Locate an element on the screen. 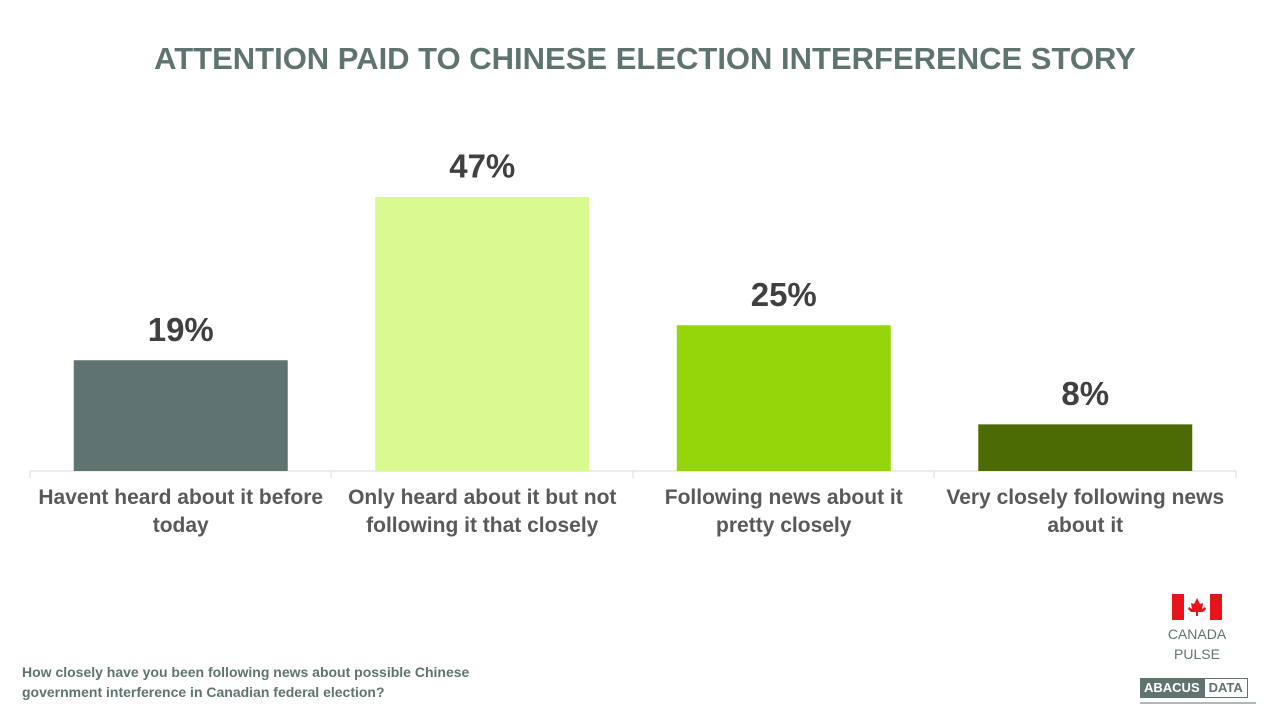 This screenshot has height=720, width=1280. category-dividers is located at coordinates (633, 474).